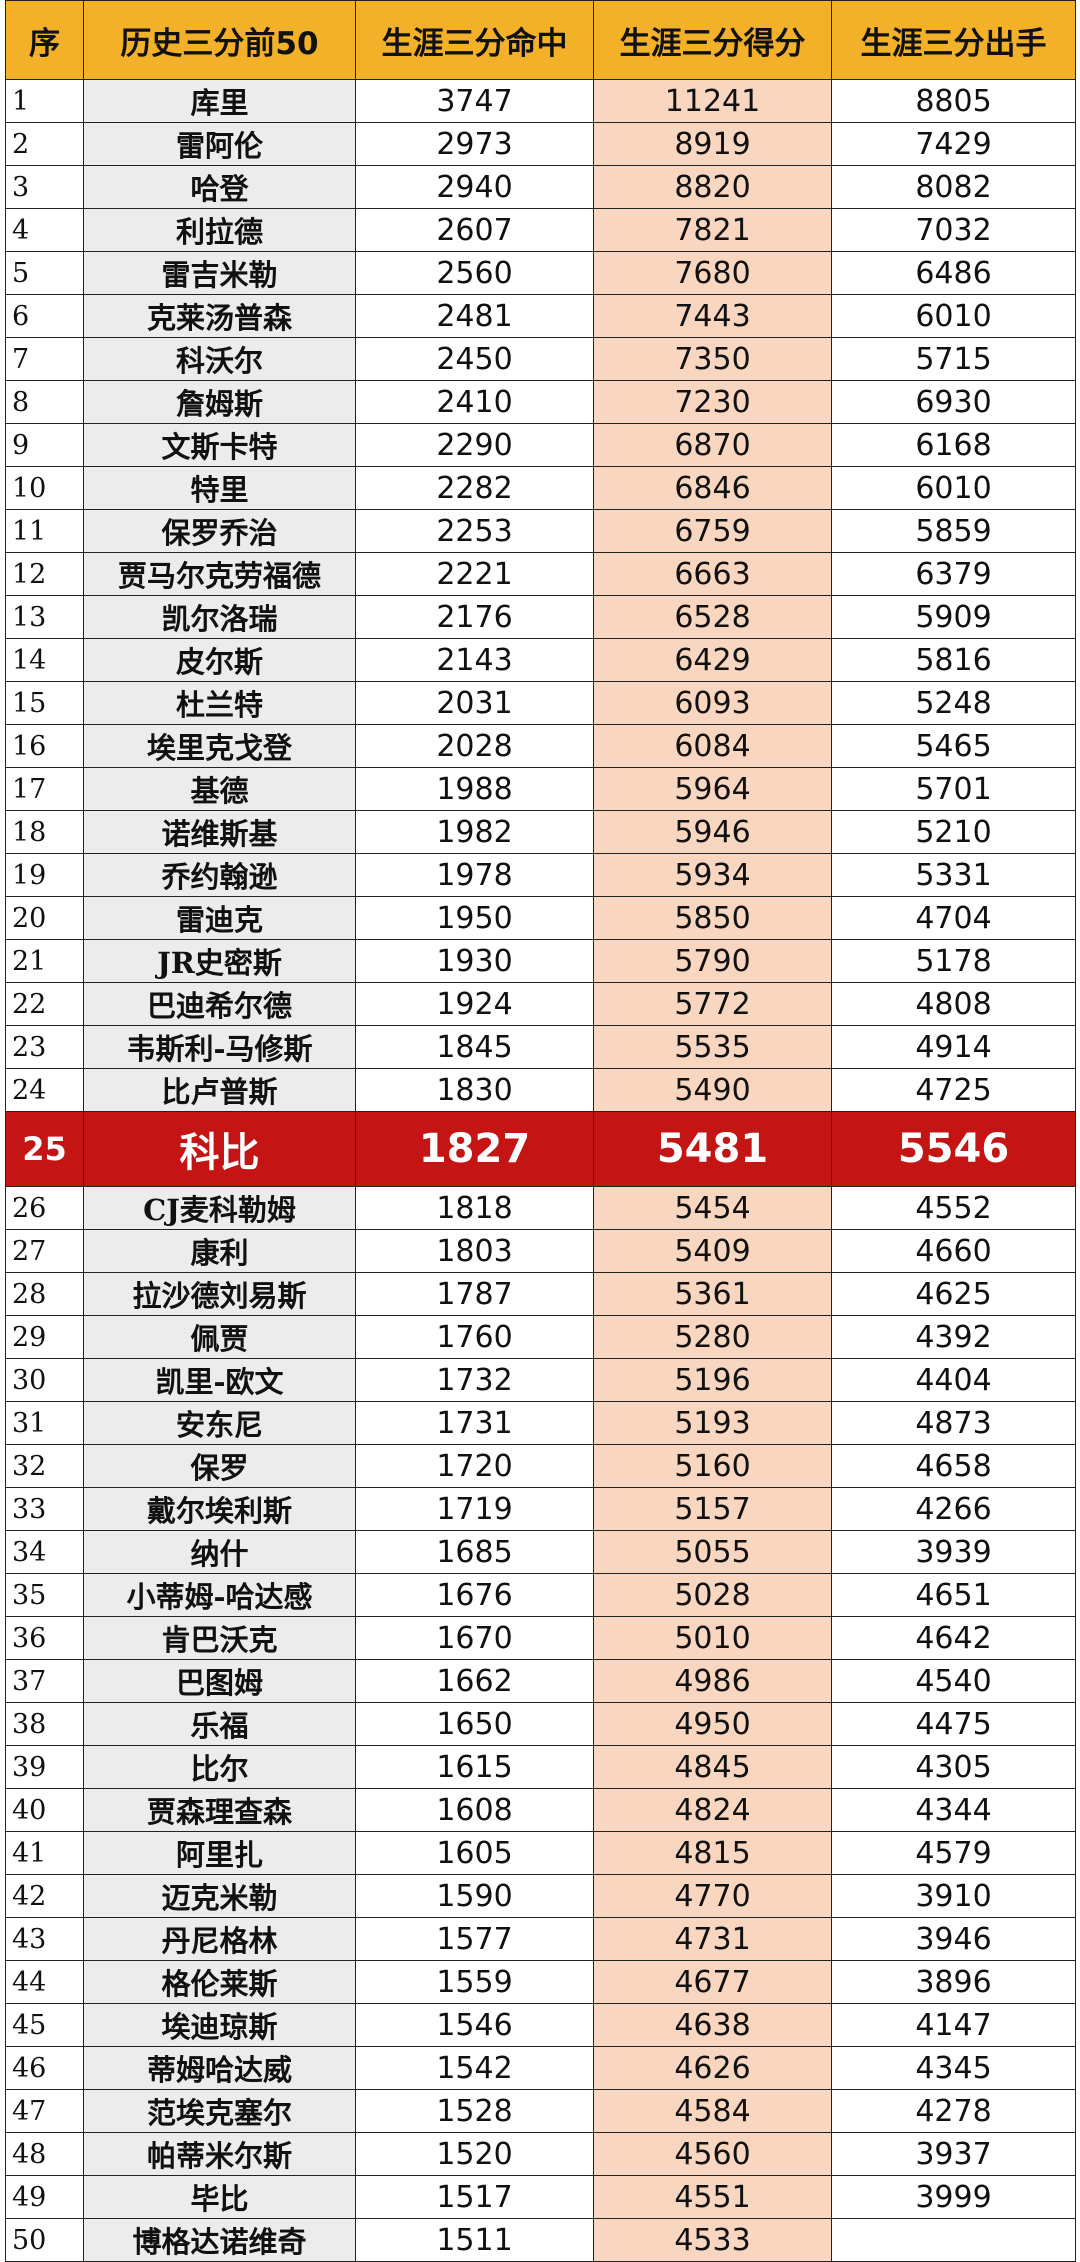 The height and width of the screenshot is (2262, 1080). I want to click on player-name-cell: 詹姆斯, so click(219, 402).